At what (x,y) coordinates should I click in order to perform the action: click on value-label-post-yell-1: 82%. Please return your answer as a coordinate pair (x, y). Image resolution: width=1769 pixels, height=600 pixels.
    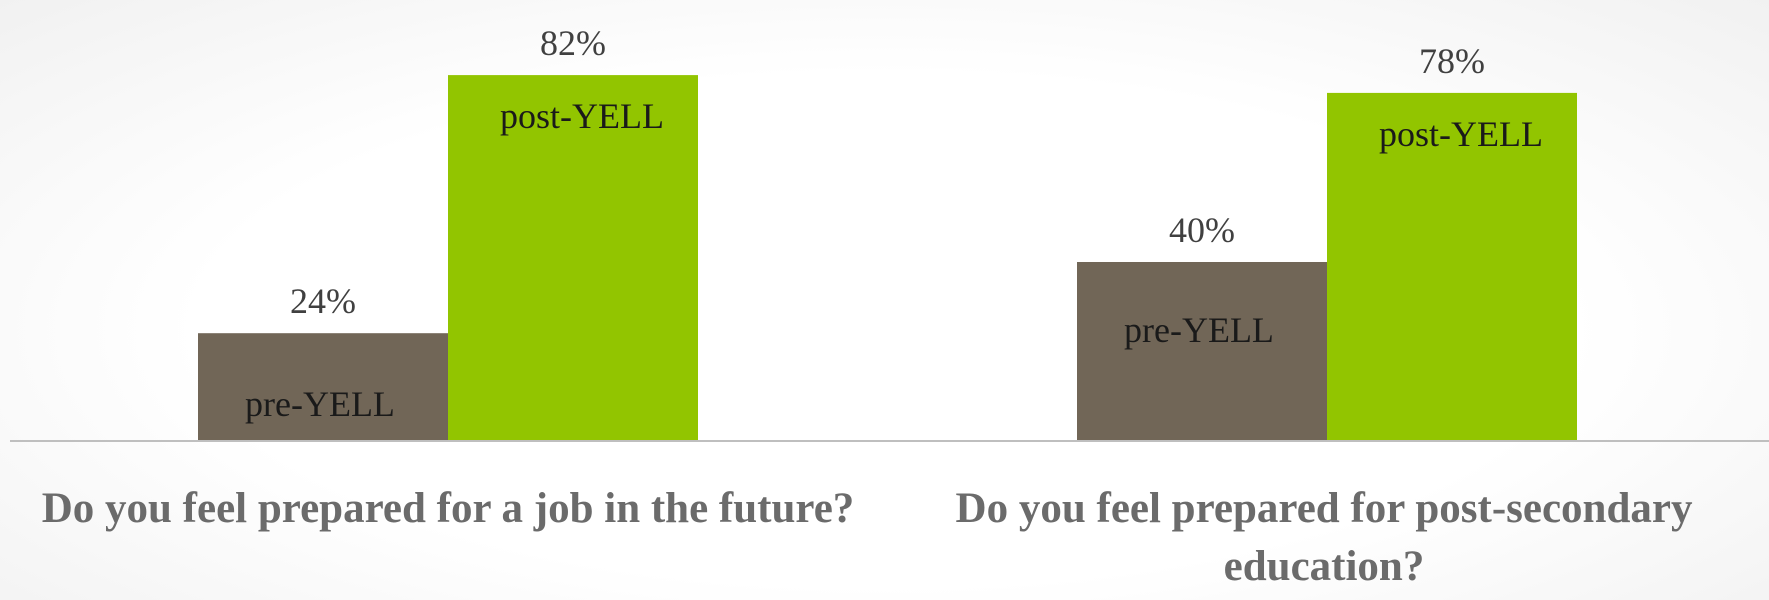
    Looking at the image, I should click on (573, 43).